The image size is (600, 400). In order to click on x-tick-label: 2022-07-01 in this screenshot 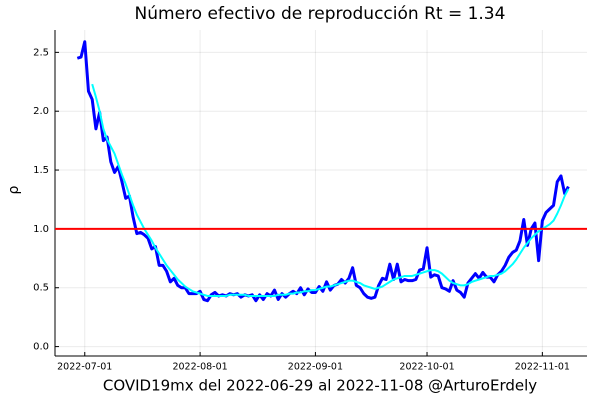, I will do `click(84, 367)`.